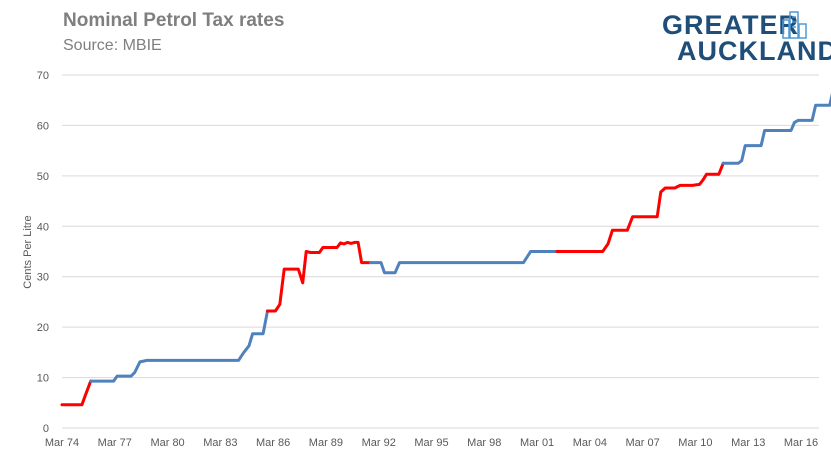 This screenshot has height=460, width=831. Describe the element at coordinates (28, 251) in the screenshot. I see `y-axis-label: Cents Per Litre` at that location.